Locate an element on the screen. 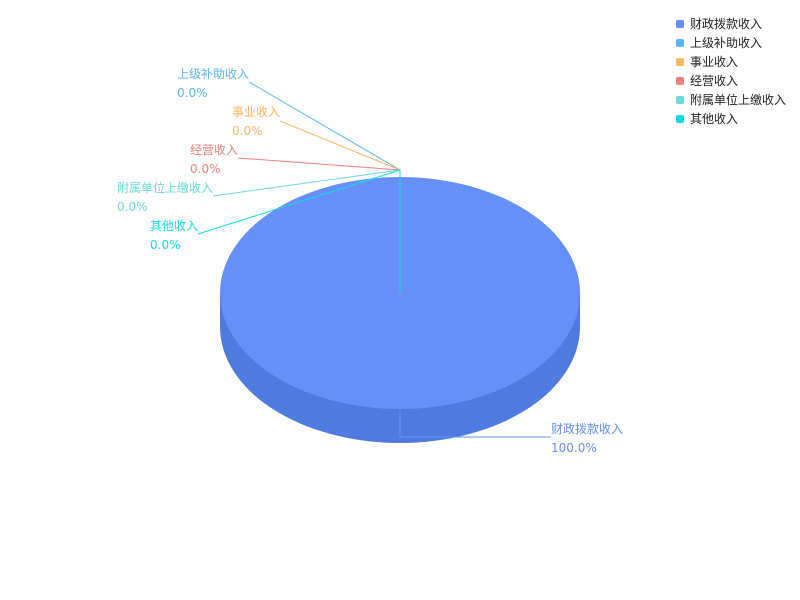 Image resolution: width=800 pixels, height=600 pixels. label-percent-3: 0.0% is located at coordinates (205, 169).